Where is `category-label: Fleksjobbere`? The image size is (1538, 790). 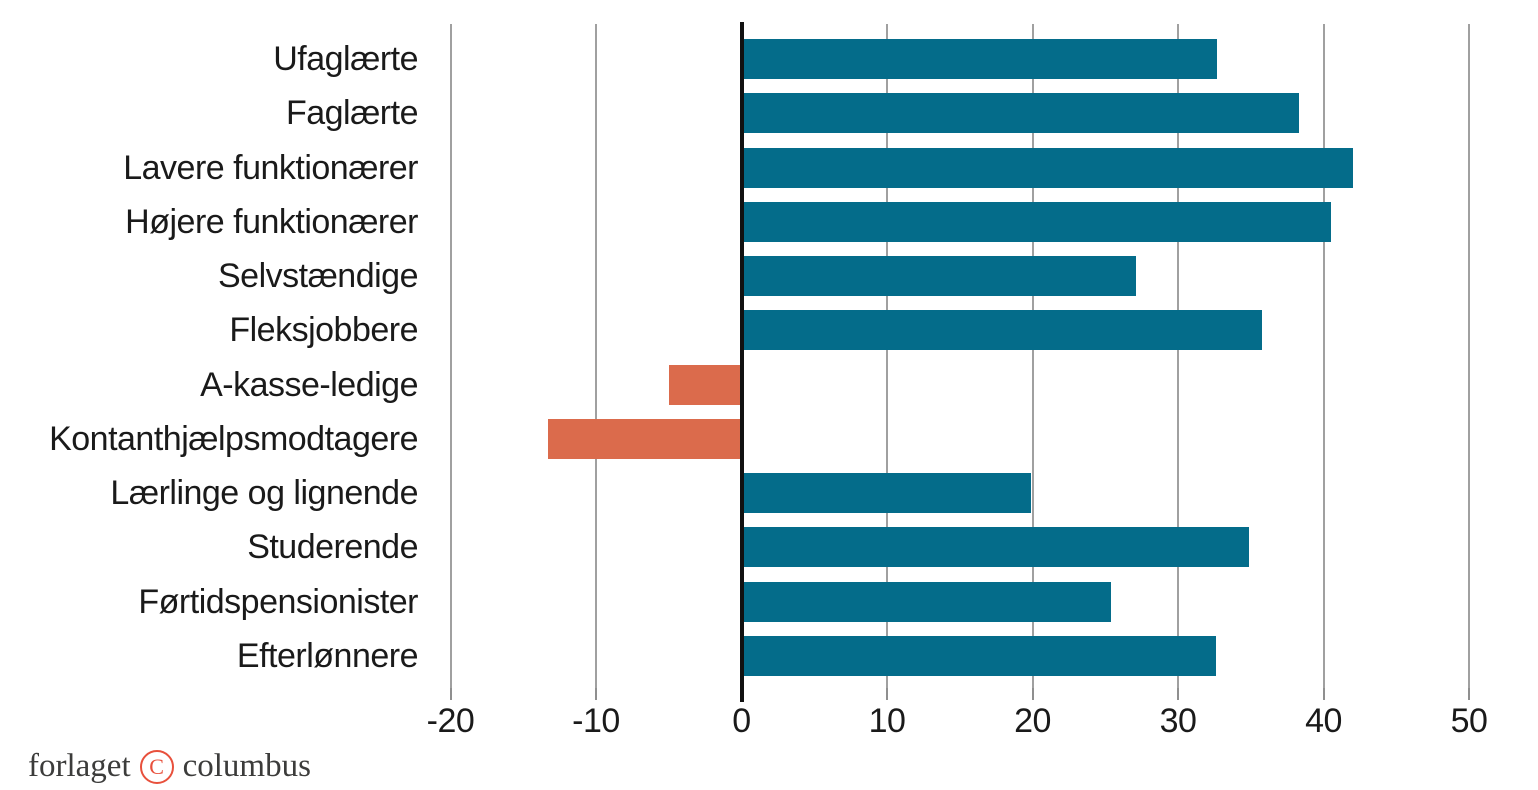
category-label: Fleksjobbere is located at coordinates (323, 330).